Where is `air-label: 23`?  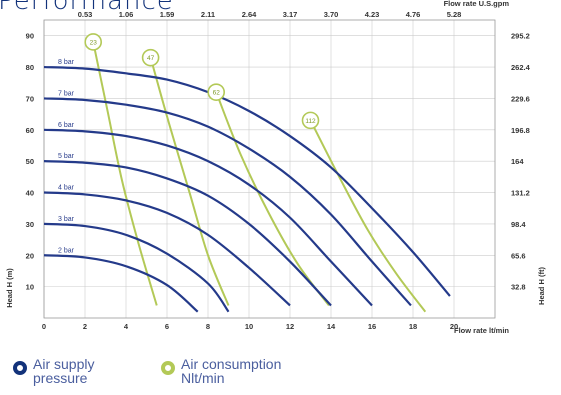
air-label: 23 is located at coordinates (94, 42).